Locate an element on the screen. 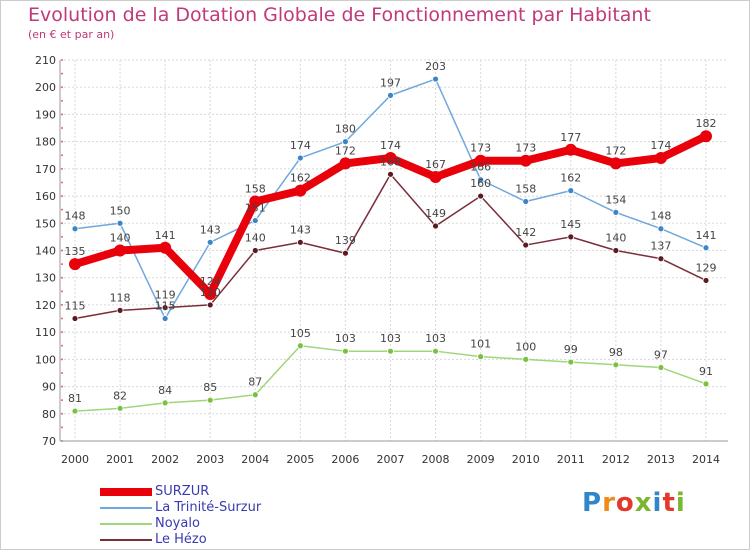  data-label-surzur: 140 is located at coordinates (120, 238).